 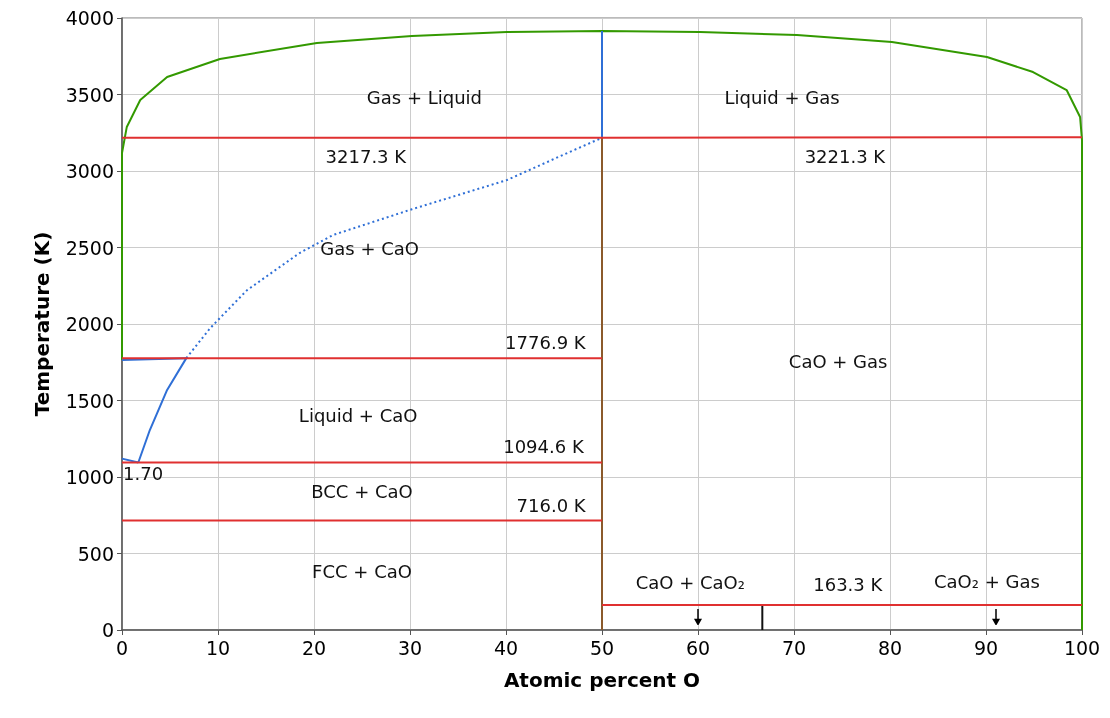 I want to click on x-tick-label: 50, so click(x=602, y=647).